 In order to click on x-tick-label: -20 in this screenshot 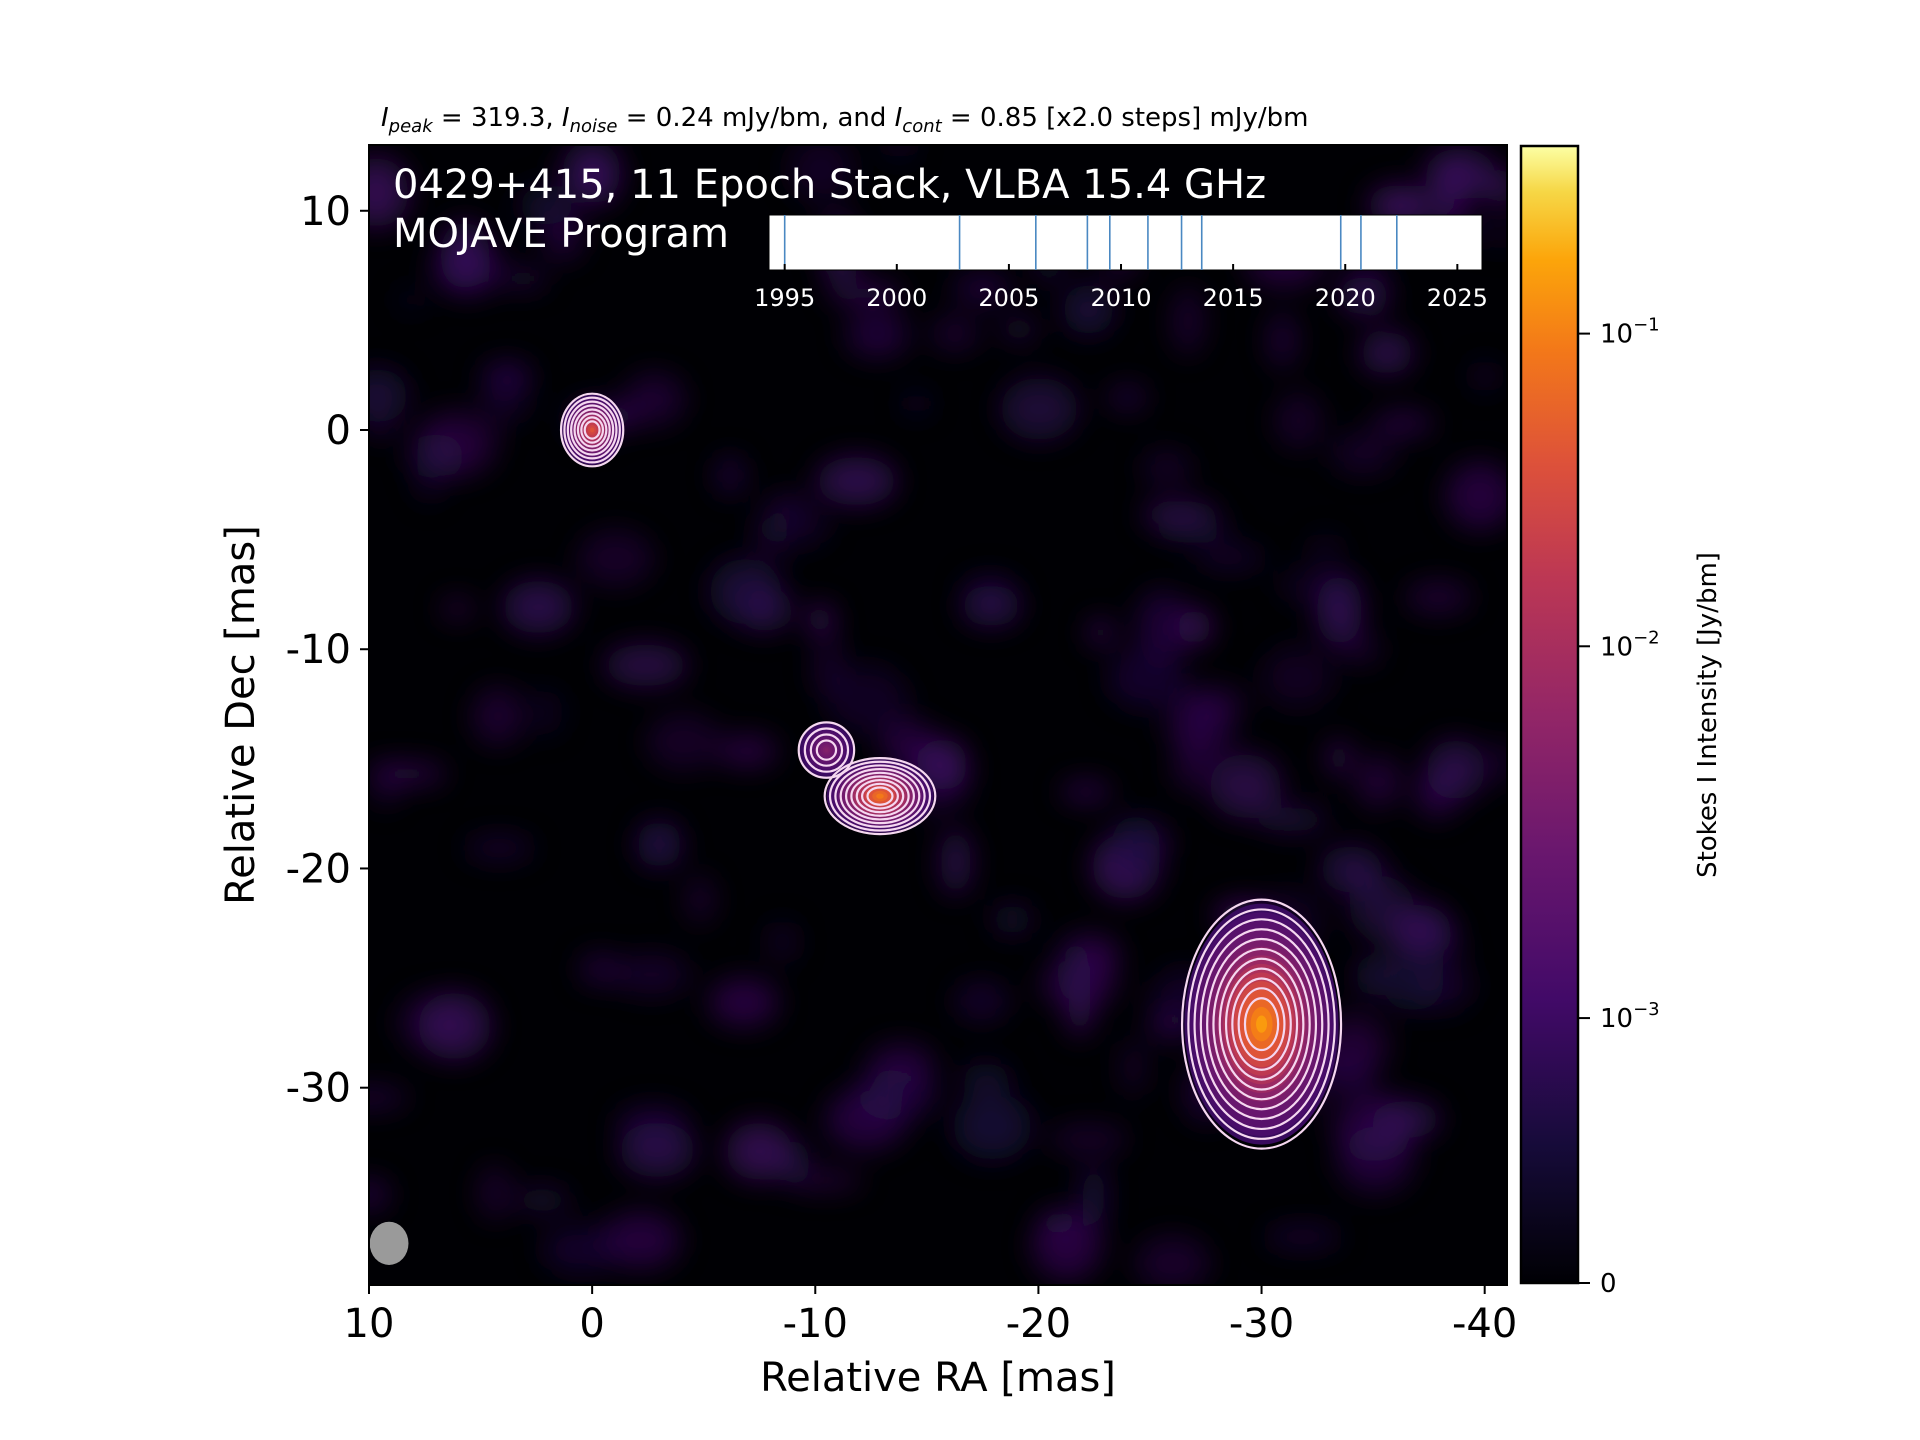, I will do `click(1038, 1324)`.